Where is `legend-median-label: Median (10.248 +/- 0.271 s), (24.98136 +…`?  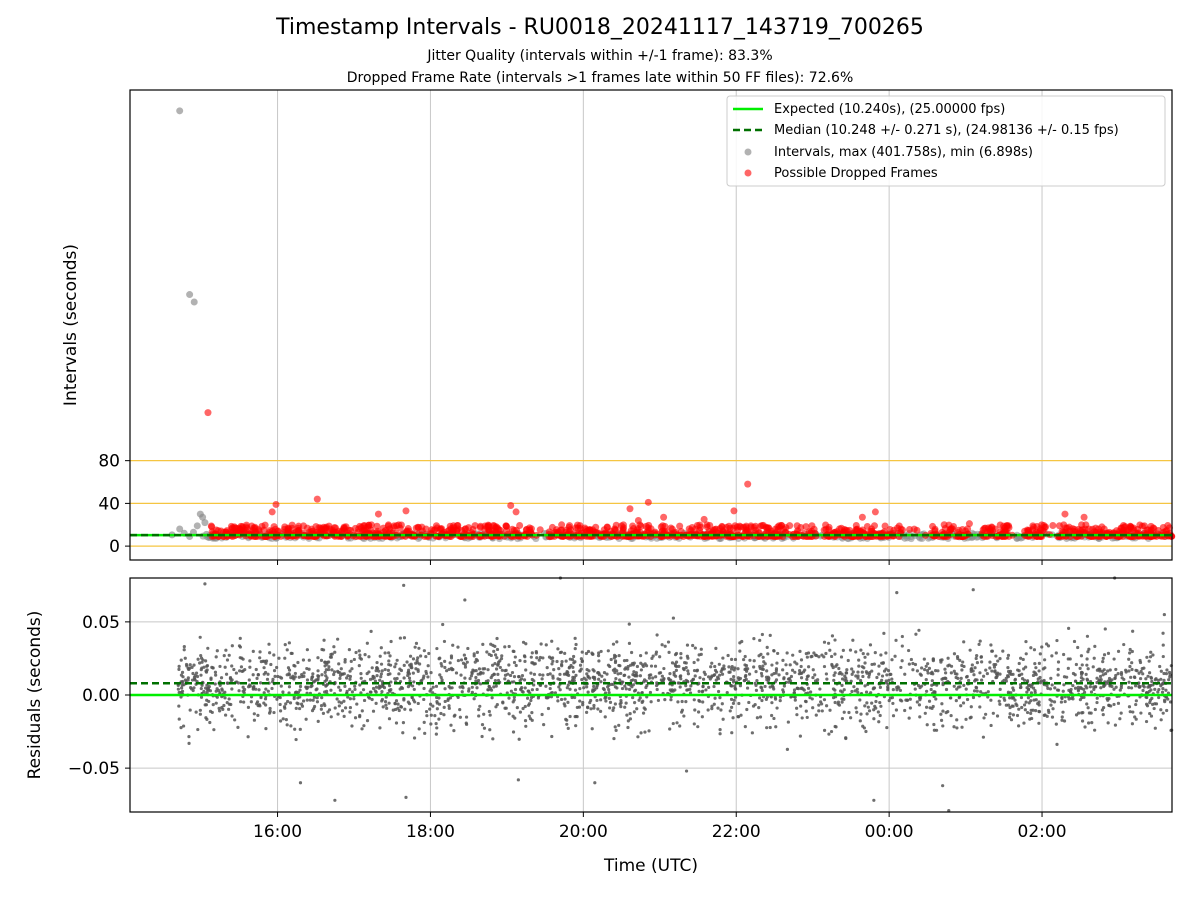
legend-median-label: Median (10.248 +/- 0.271 s), (24.98136 +… is located at coordinates (946, 130).